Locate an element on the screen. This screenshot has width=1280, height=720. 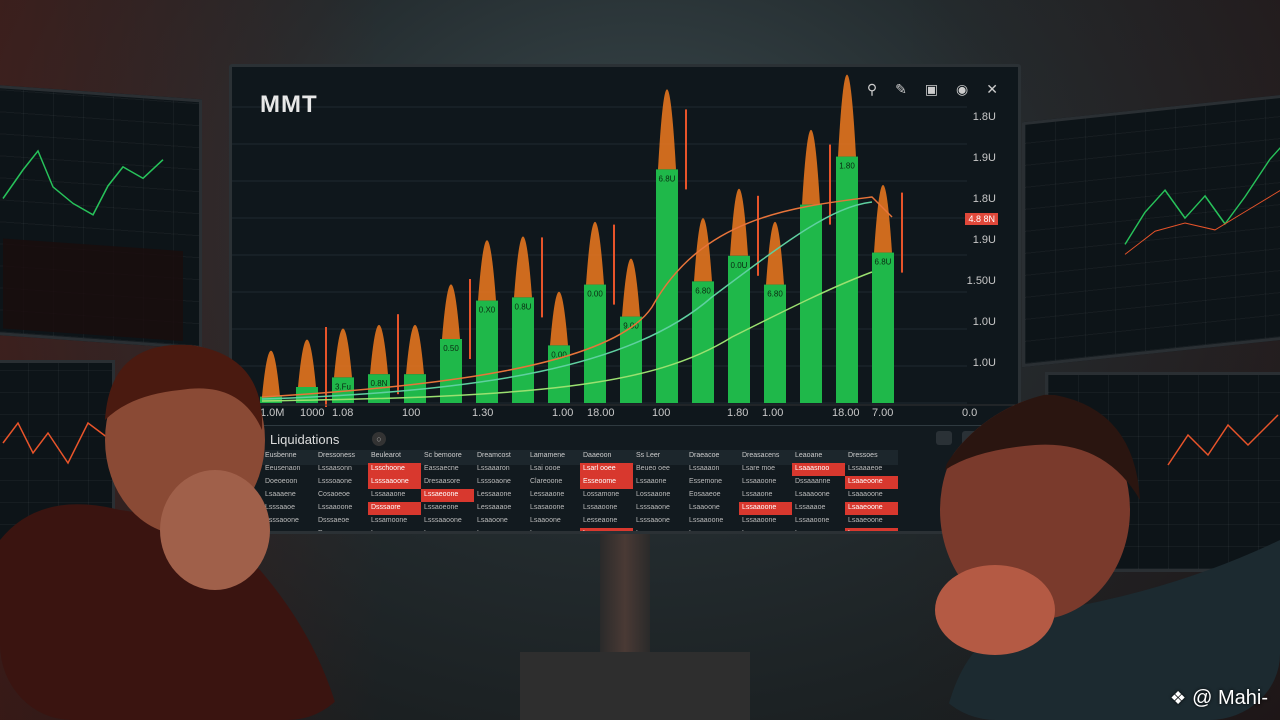
table-cell: Lsschoone is located at coordinates (394, 469).